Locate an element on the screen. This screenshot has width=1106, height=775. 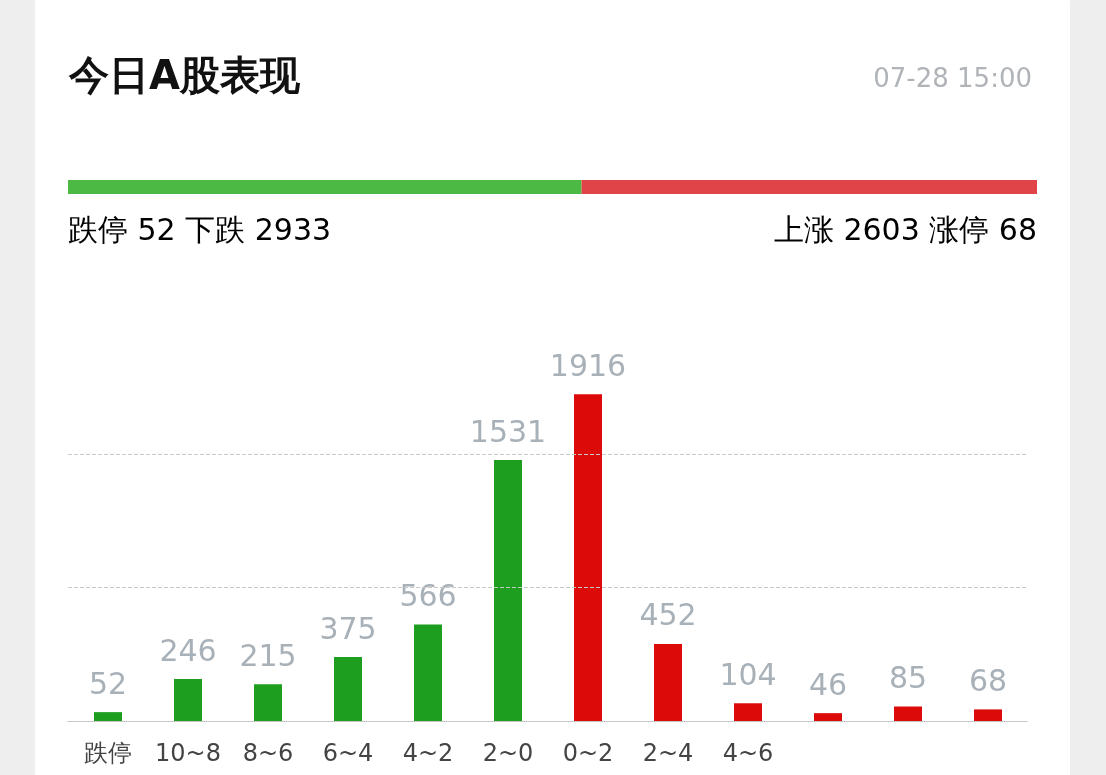
text: 2603 is located at coordinates (881, 229).